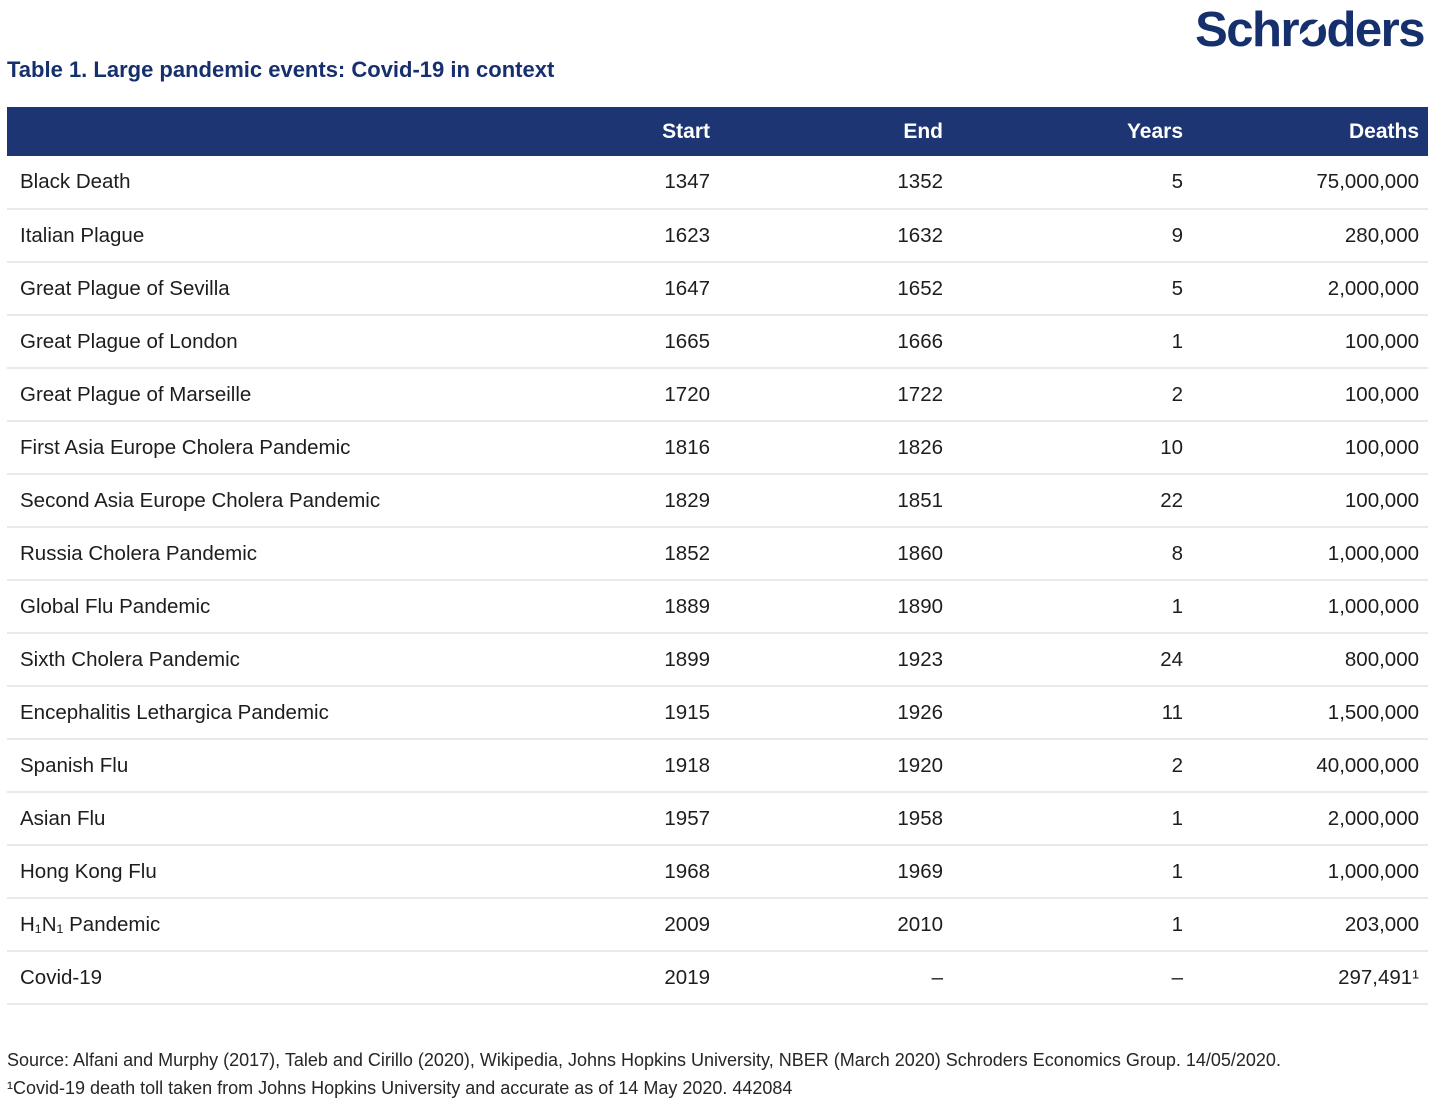  Describe the element at coordinates (568, 342) in the screenshot. I see `start-year-cell: 1665` at that location.